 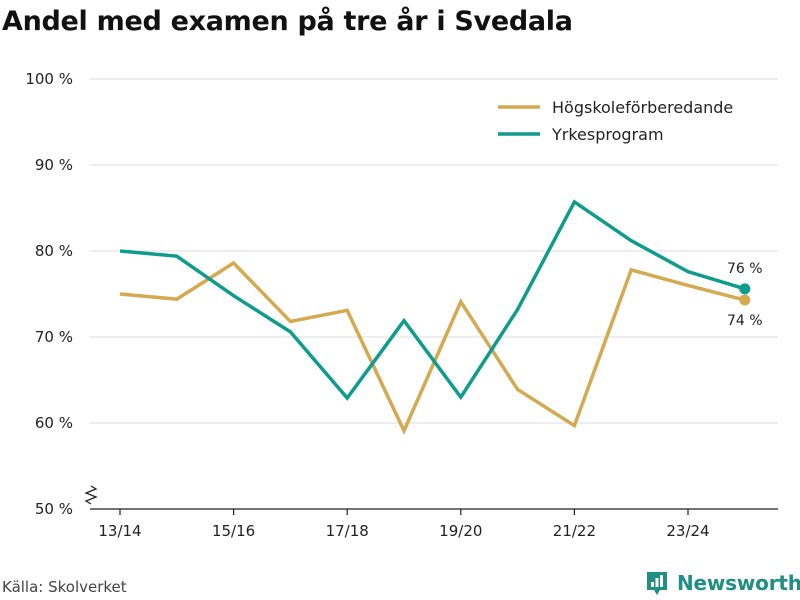 What do you see at coordinates (615, 121) in the screenshot?
I see `legend: Högskoleförberedande Yrkesprogram` at bounding box center [615, 121].